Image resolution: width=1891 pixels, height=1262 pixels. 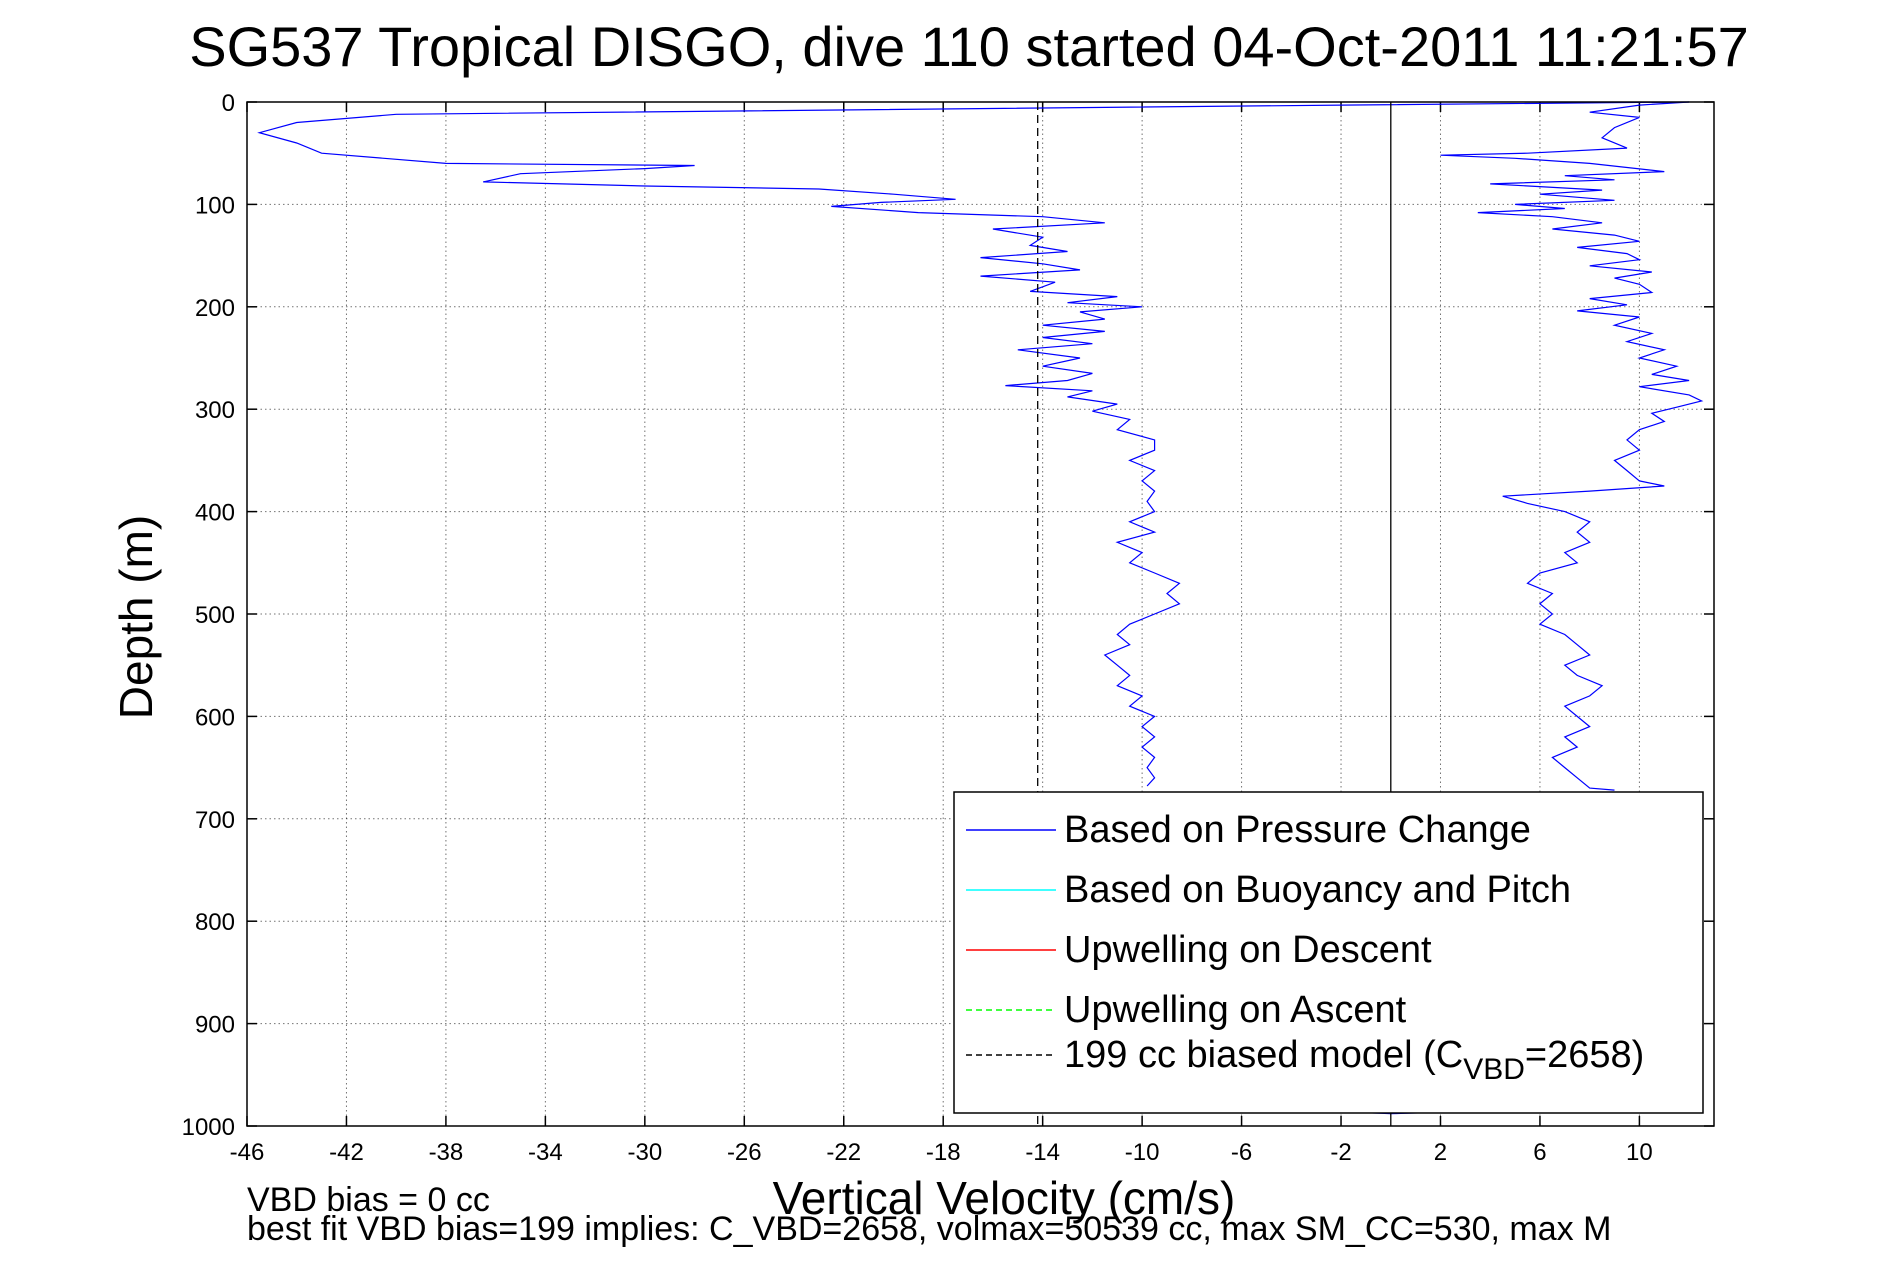 What do you see at coordinates (1248, 950) in the screenshot?
I see `legend-label-2: Upwelling on Descent` at bounding box center [1248, 950].